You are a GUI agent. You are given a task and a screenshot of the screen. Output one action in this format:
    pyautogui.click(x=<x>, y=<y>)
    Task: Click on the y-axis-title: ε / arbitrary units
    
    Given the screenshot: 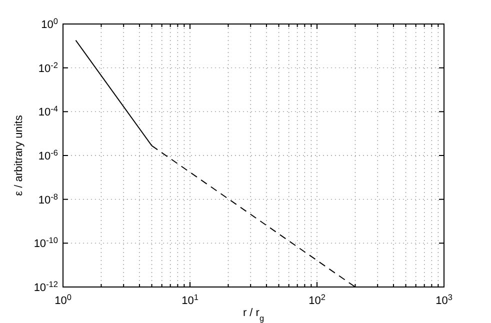 What is the action you would take?
    pyautogui.click(x=19, y=155)
    